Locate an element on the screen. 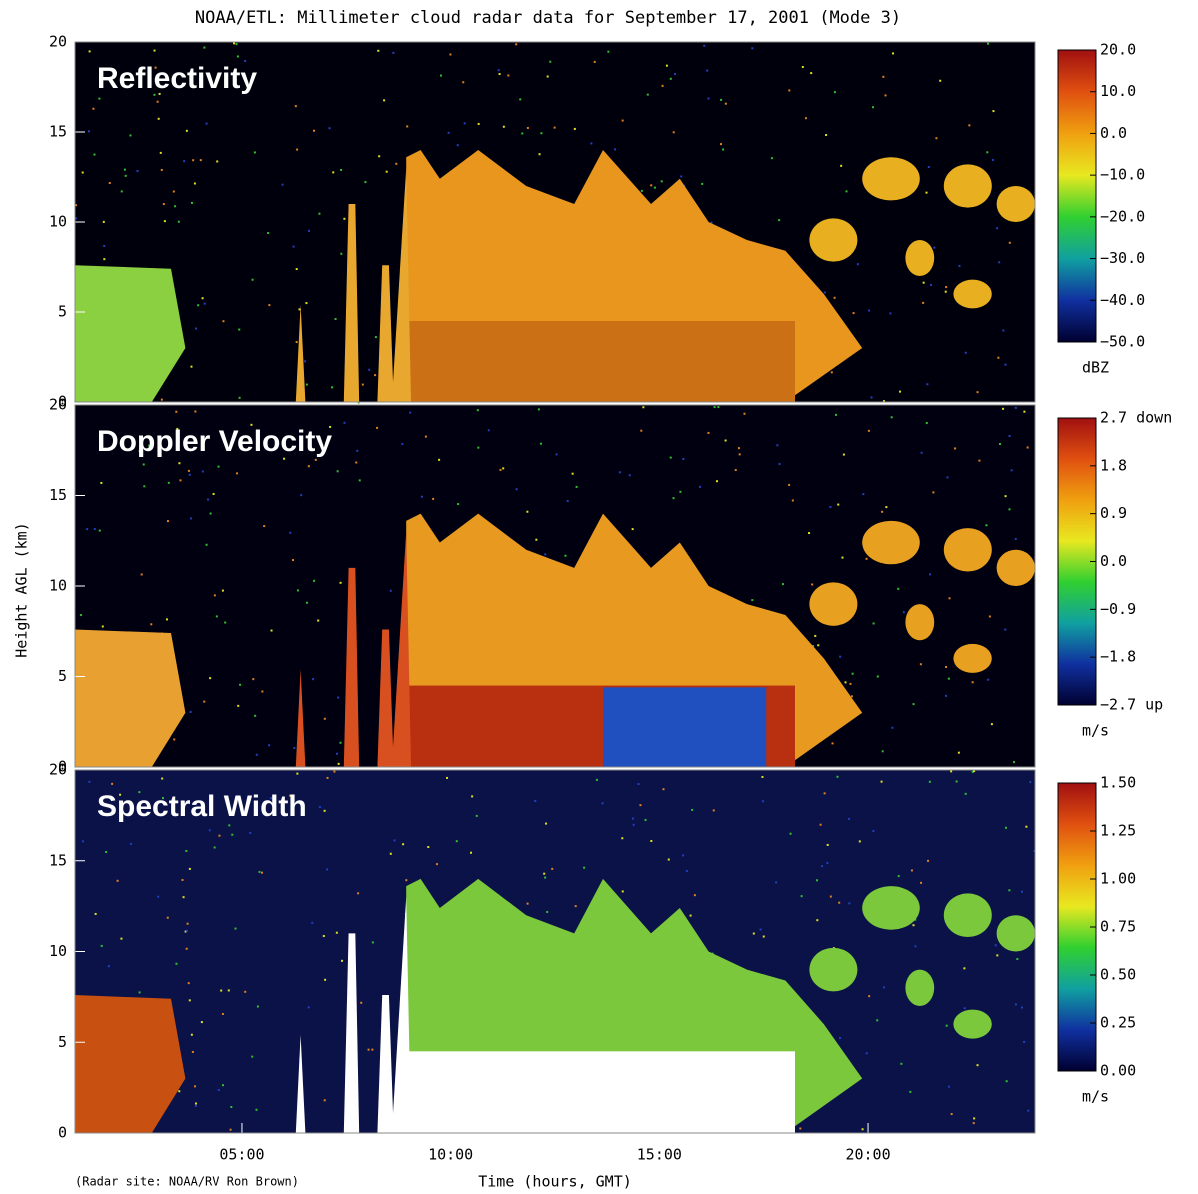  y-tick-label: 5 is located at coordinates (62, 312).